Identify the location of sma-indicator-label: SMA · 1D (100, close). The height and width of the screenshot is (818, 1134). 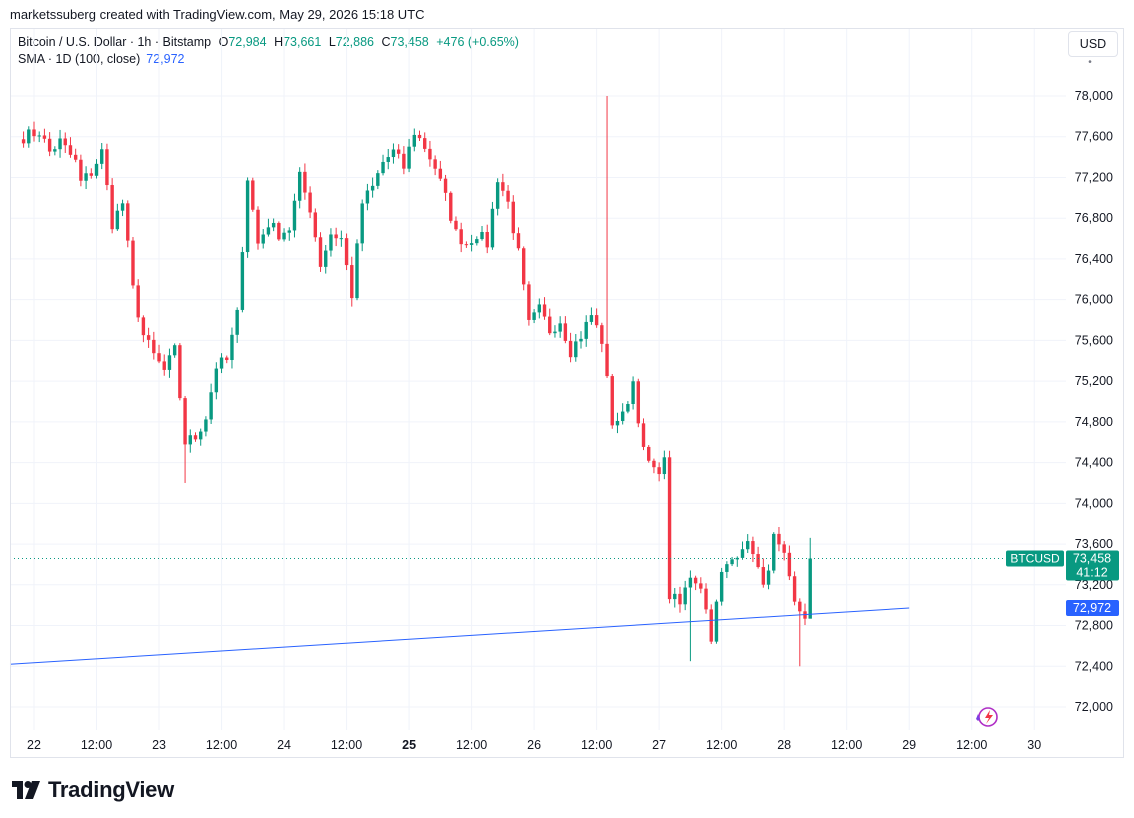
(79, 59).